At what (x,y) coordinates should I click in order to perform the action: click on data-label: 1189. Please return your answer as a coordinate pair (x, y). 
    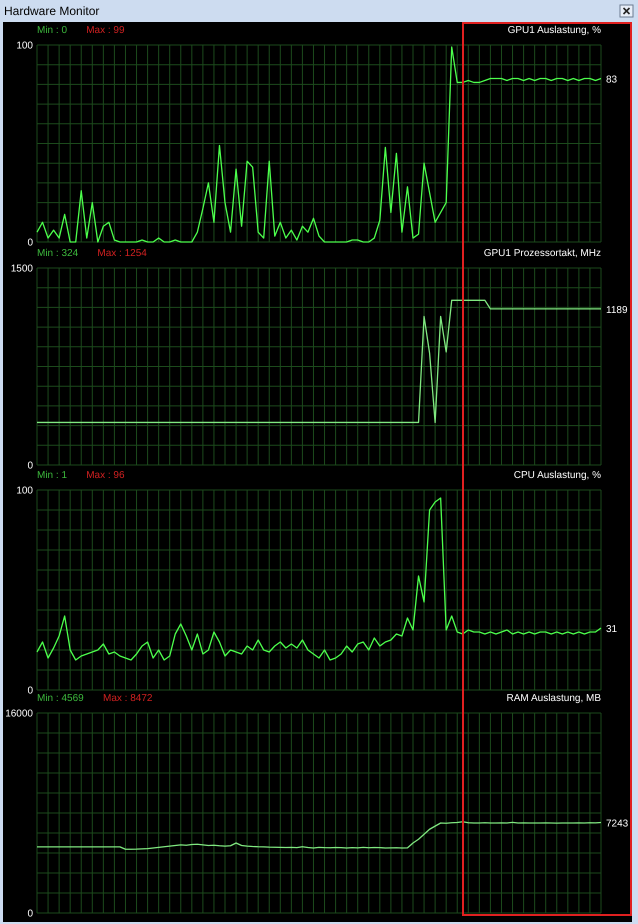
    Looking at the image, I should click on (617, 310).